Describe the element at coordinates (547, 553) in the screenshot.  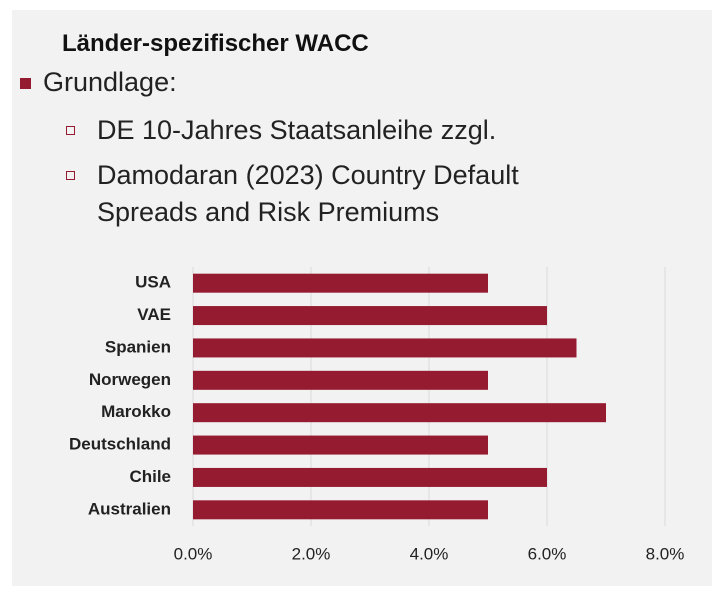
I see `x-tick-label: 6.0%` at that location.